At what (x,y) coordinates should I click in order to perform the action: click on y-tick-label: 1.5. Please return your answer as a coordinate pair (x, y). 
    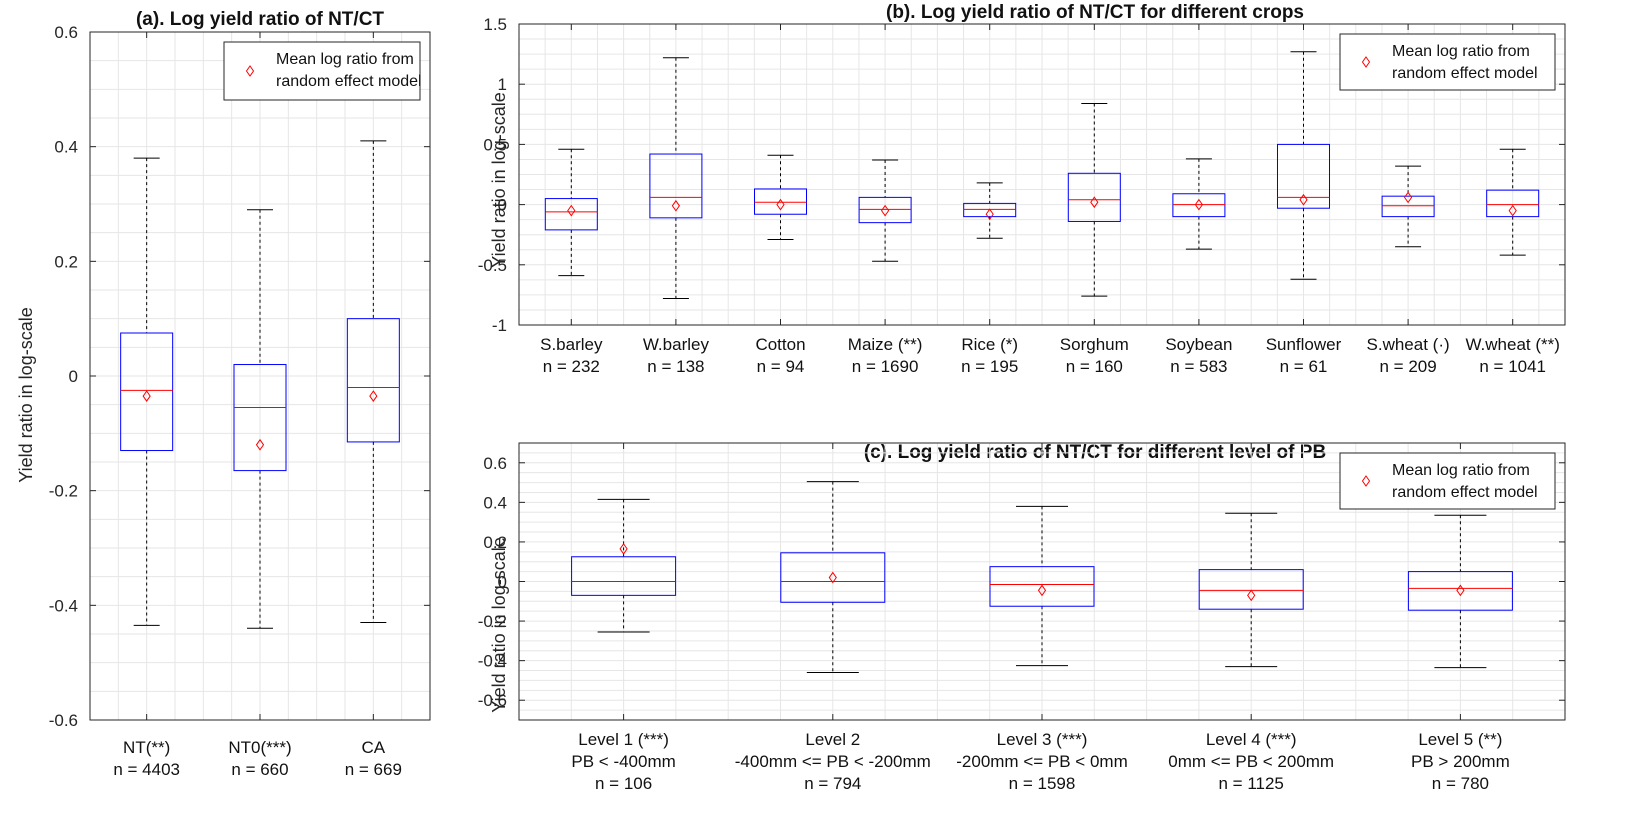
    Looking at the image, I should click on (495, 24).